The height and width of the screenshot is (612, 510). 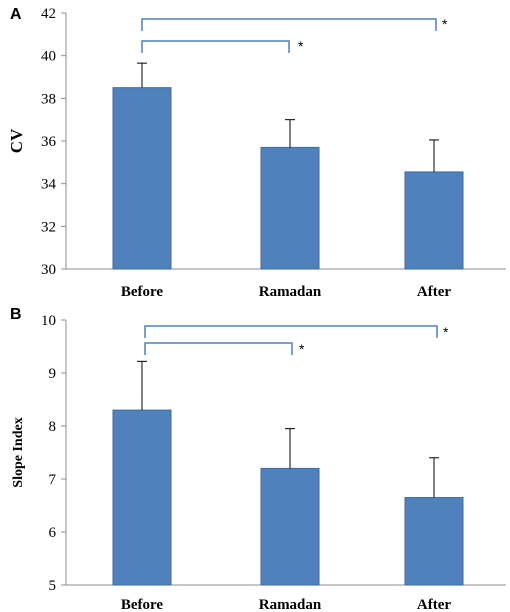 I want to click on y-tick-label: 9, so click(x=53, y=374).